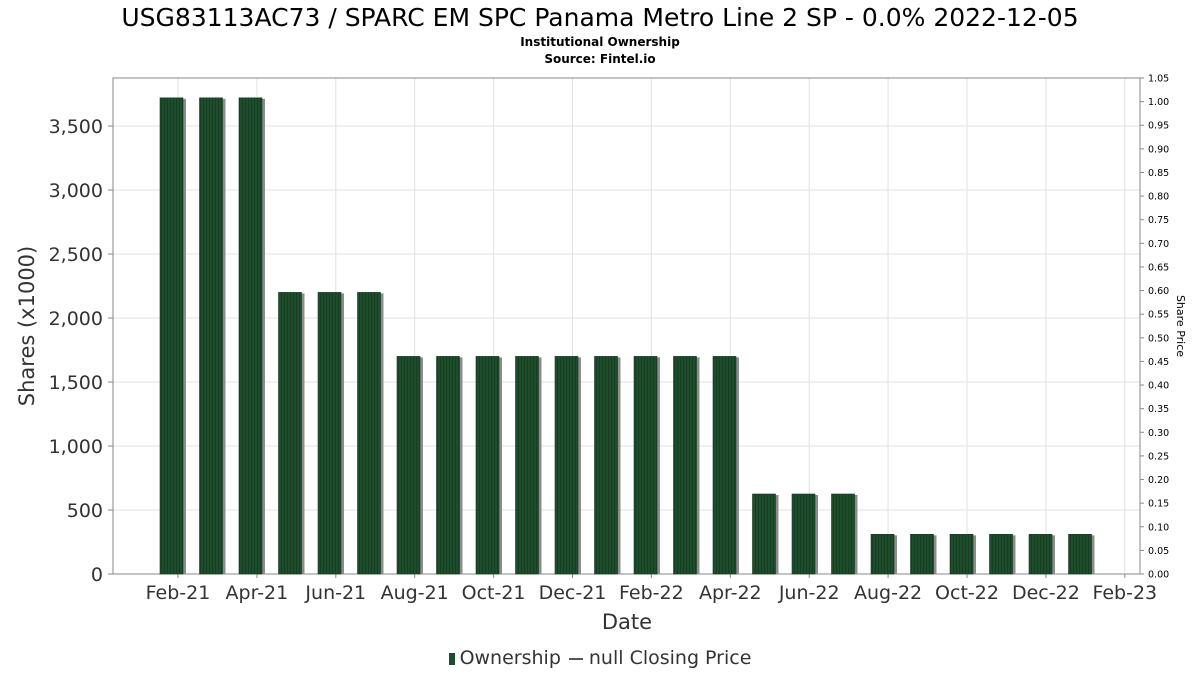 The width and height of the screenshot is (1200, 675). I want to click on y2-tick-label: 0.65, so click(1158, 267).